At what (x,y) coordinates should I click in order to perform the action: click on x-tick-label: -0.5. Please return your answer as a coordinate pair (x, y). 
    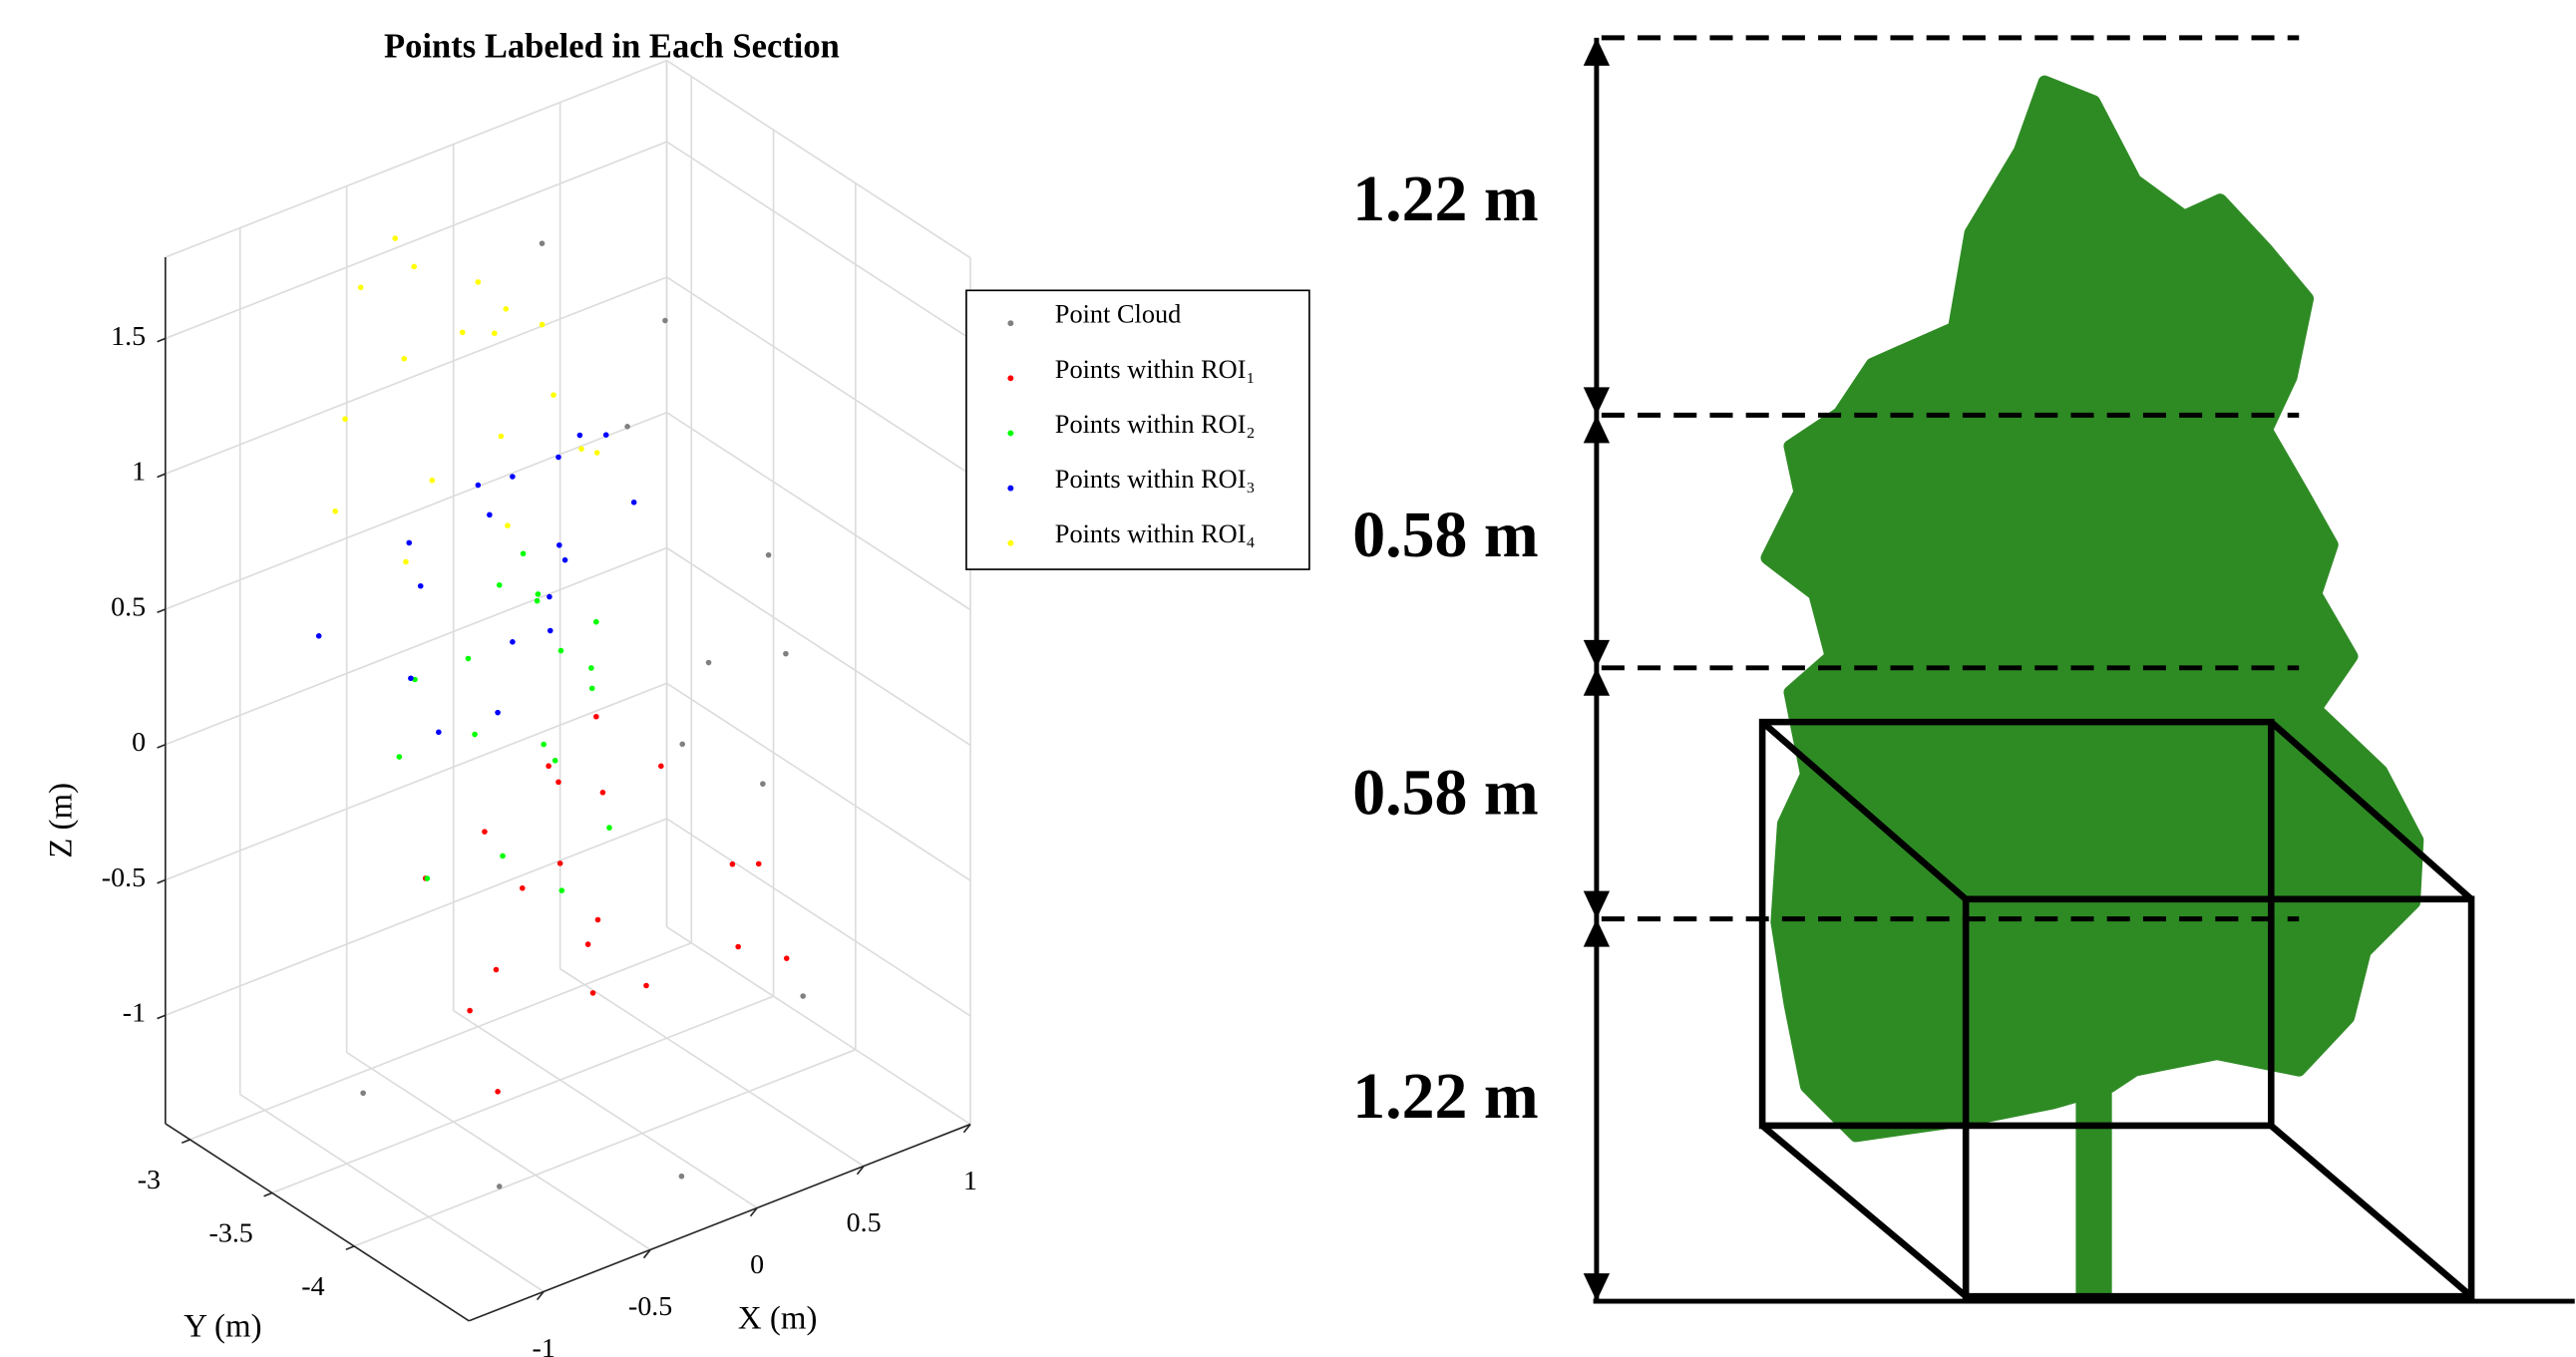
    Looking at the image, I should click on (650, 1306).